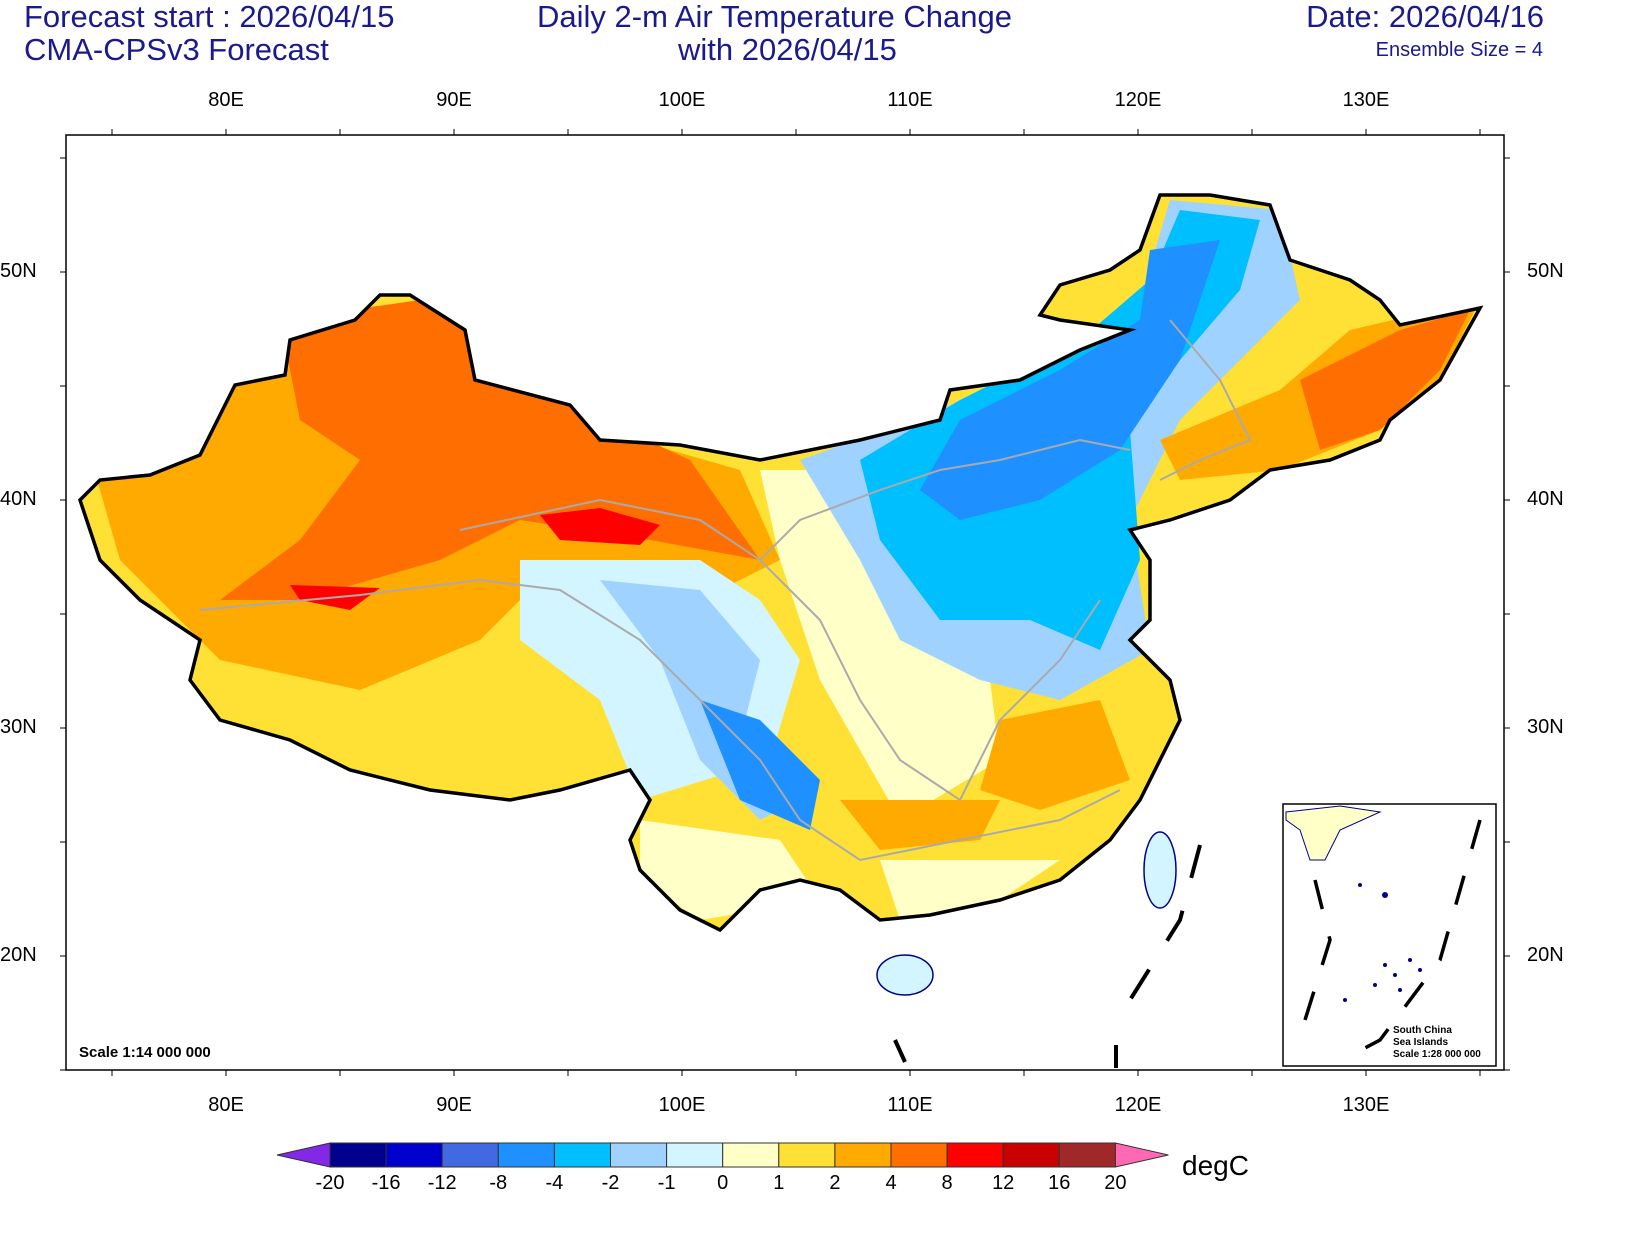 Image resolution: width=1632 pixels, height=1241 pixels. Describe the element at coordinates (1421, 1042) in the screenshot. I see `inset-label-line2: Sea Islands` at that location.